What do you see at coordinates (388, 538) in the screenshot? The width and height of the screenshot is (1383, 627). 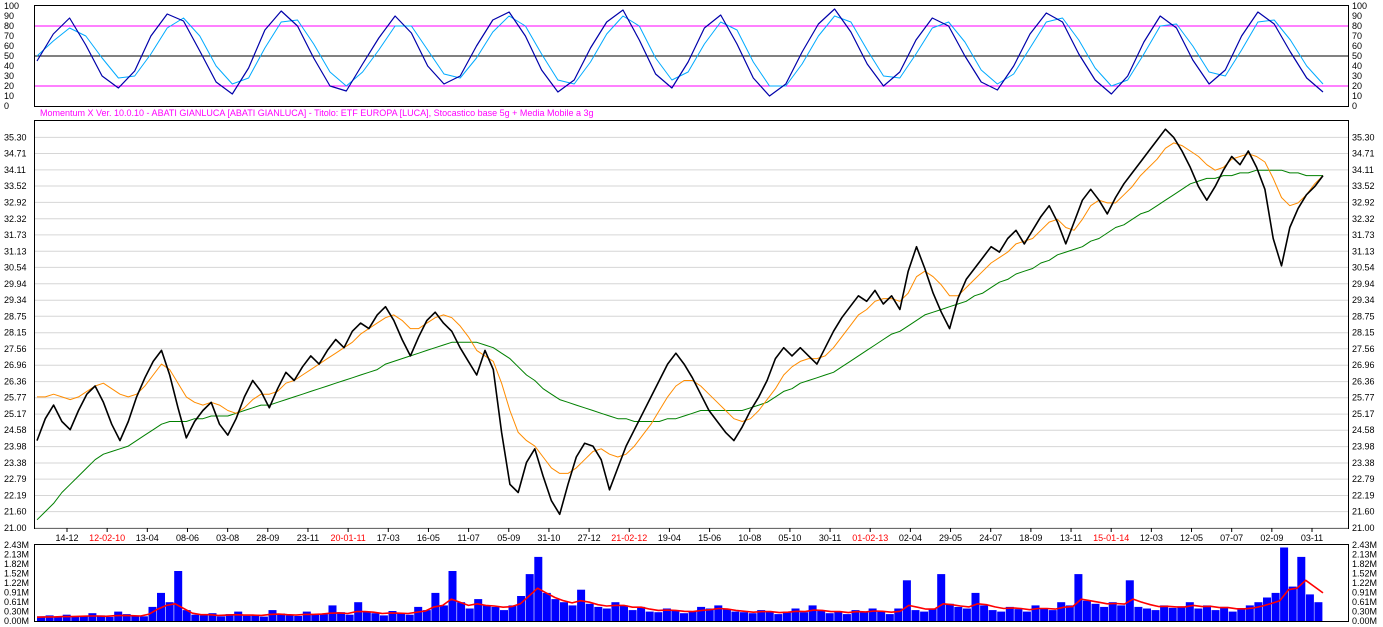 I see `x-tick-label: 17-03` at bounding box center [388, 538].